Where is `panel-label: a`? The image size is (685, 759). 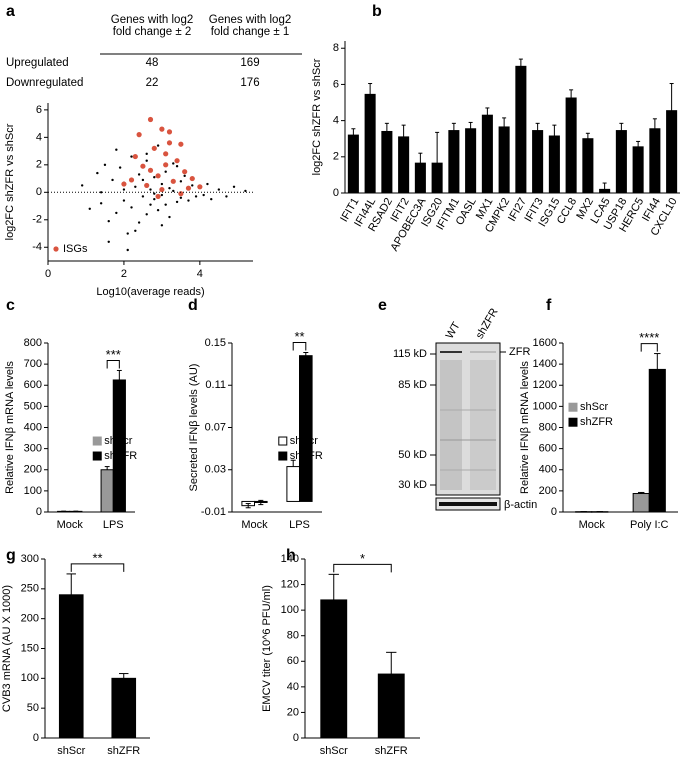
panel-label: a is located at coordinates (10, 11).